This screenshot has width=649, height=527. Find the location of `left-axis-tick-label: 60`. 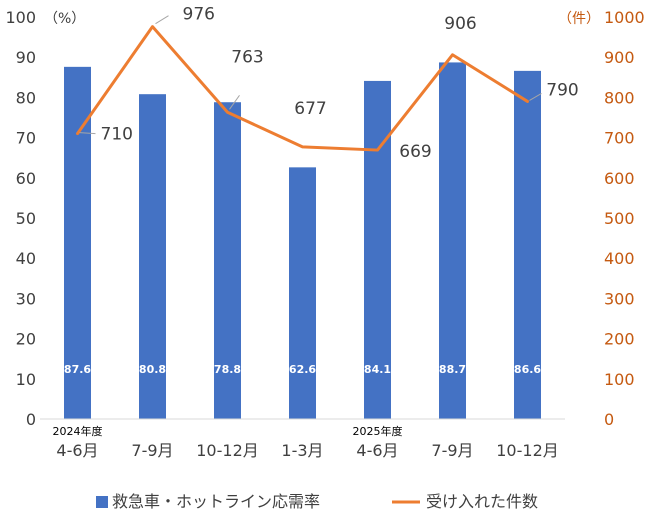

left-axis-tick-label: 60 is located at coordinates (26, 178).